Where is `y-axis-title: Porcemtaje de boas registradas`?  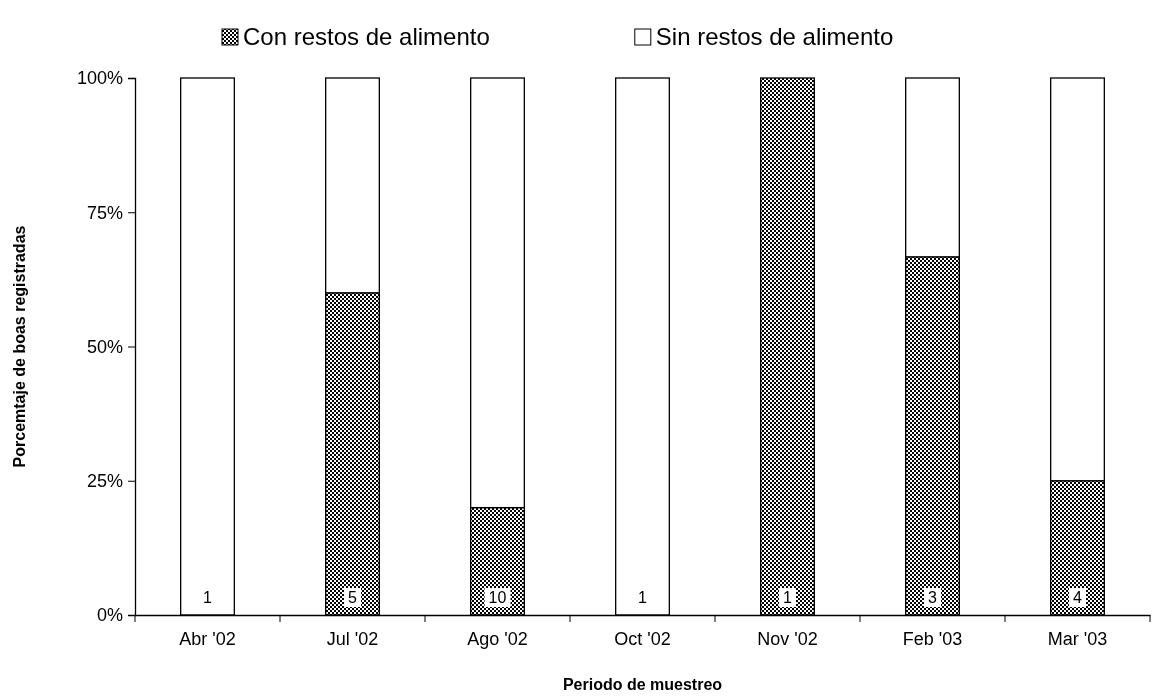
y-axis-title: Porcemtaje de boas registradas is located at coordinates (19, 346).